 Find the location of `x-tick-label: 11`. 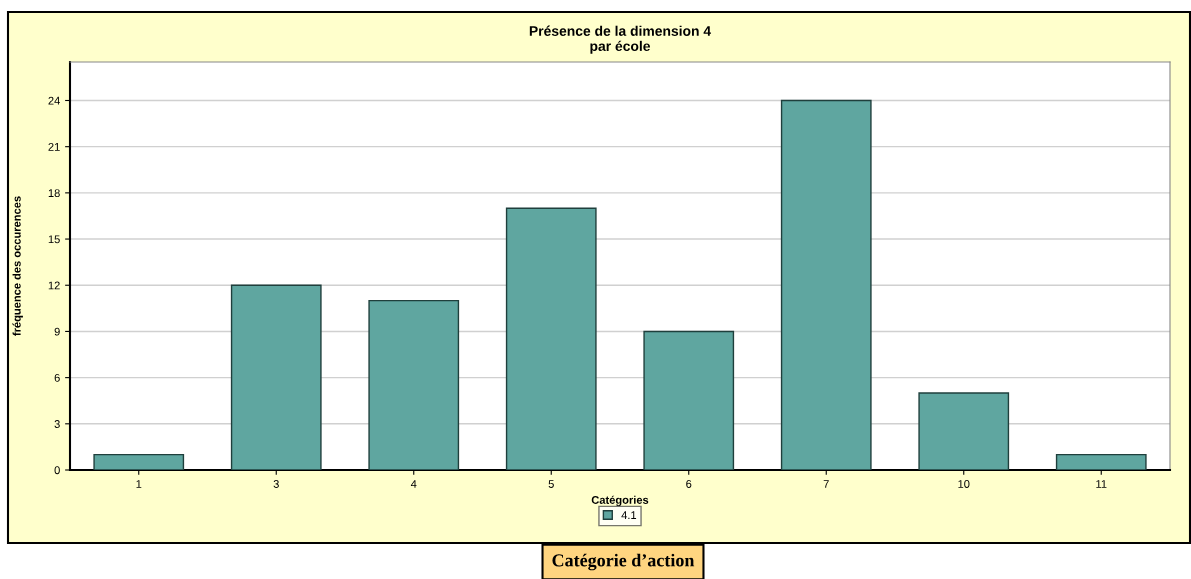

x-tick-label: 11 is located at coordinates (1101, 484).